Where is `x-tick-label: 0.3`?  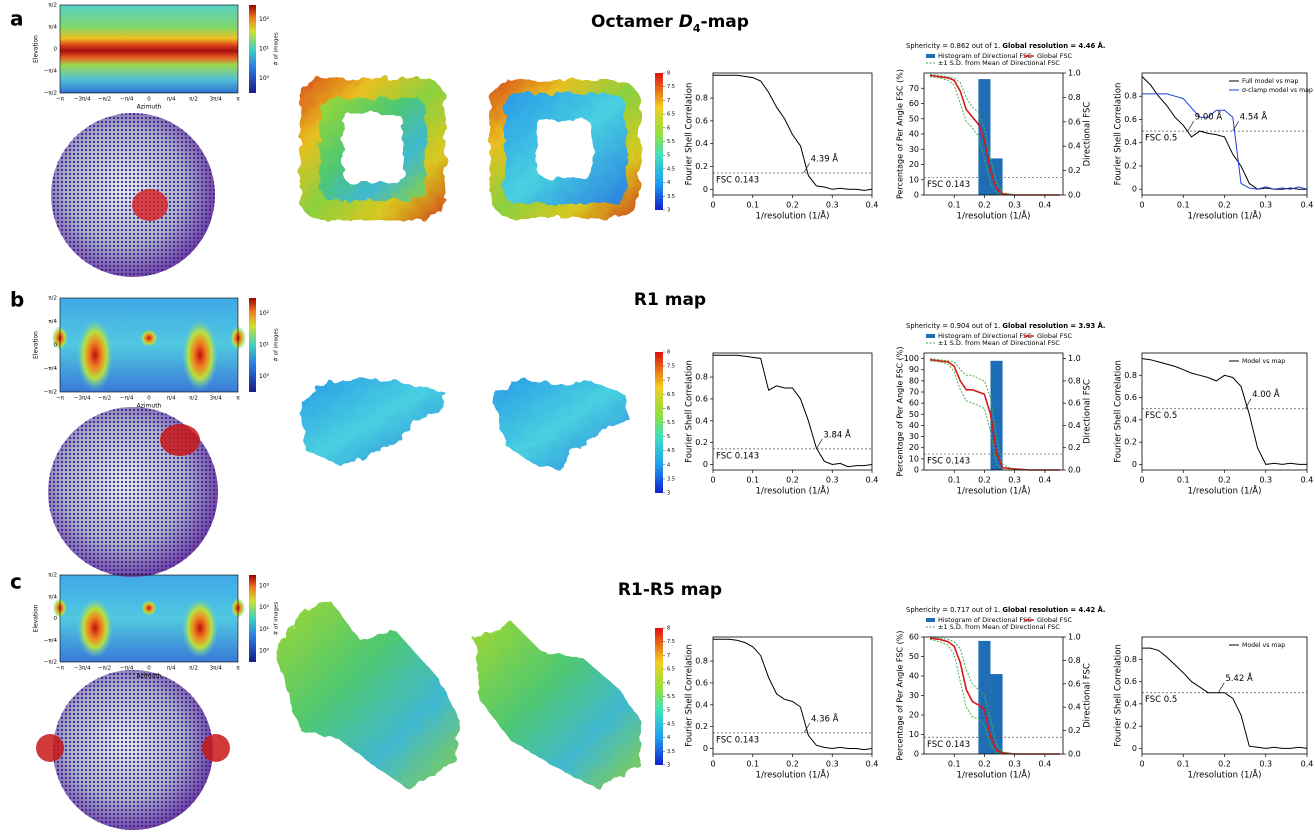
x-tick-label: 0.3 is located at coordinates (832, 480).